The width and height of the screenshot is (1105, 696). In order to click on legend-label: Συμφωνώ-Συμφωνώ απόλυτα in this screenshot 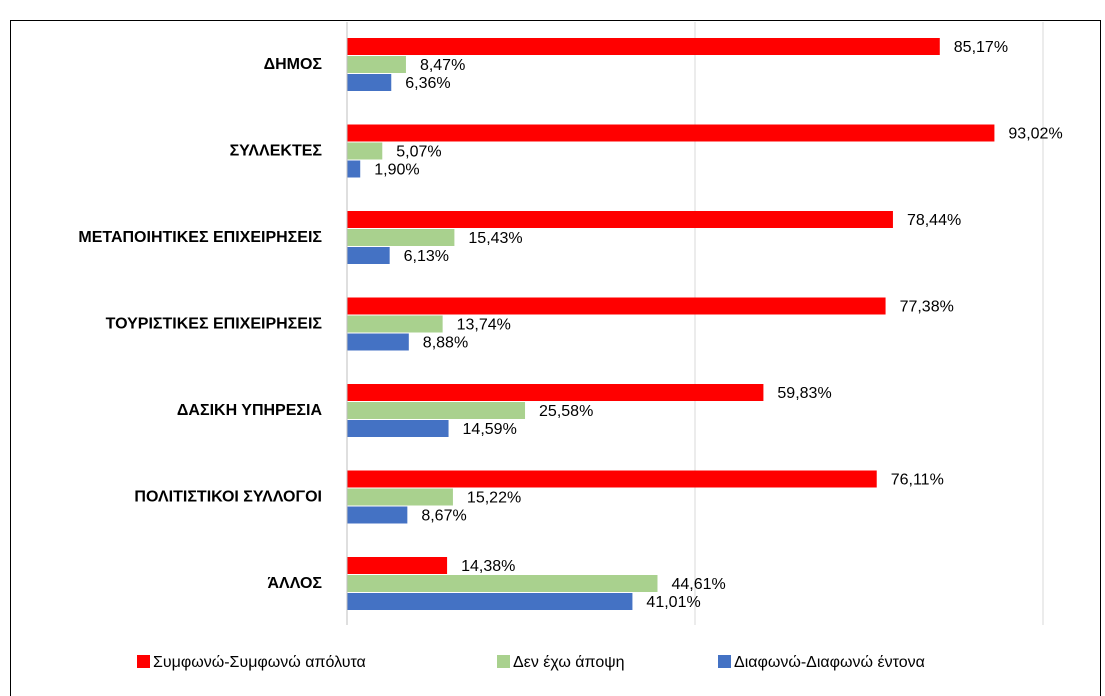, I will do `click(259, 662)`.